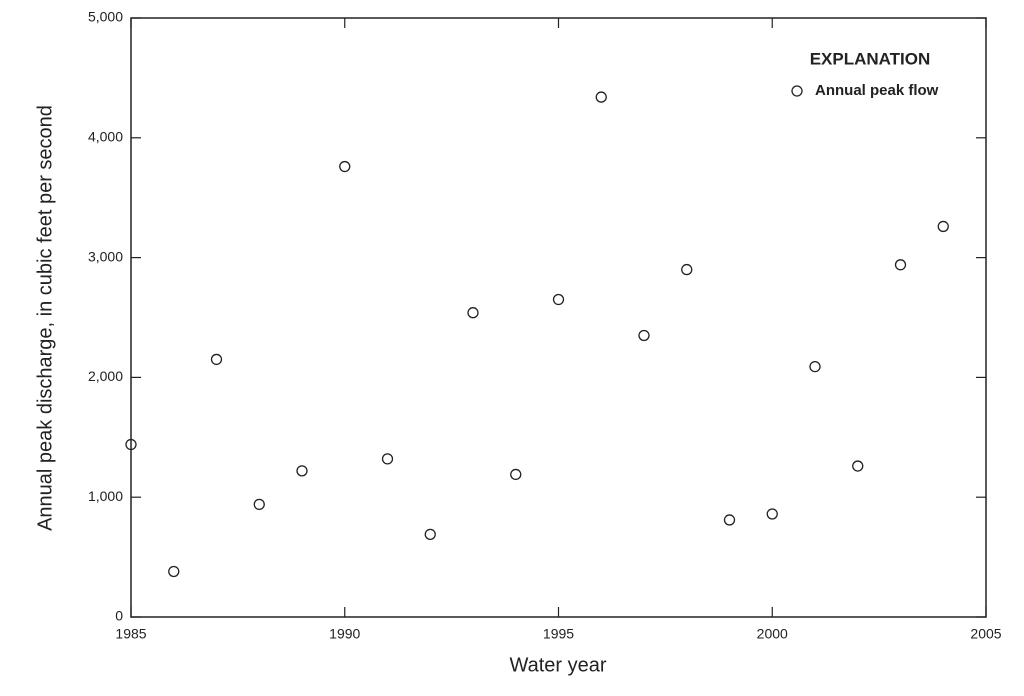 This screenshot has height=696, width=1024. Describe the element at coordinates (344, 634) in the screenshot. I see `x-tick-label: 1990` at that location.